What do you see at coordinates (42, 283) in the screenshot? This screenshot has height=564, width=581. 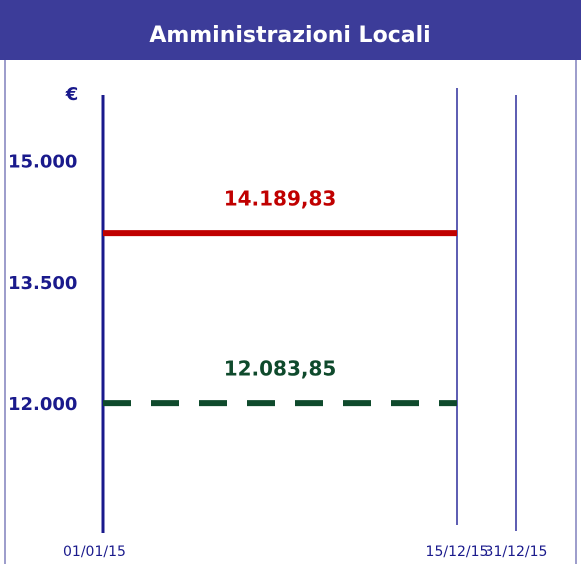 I see `y-tick-label: 13.500` at bounding box center [42, 283].